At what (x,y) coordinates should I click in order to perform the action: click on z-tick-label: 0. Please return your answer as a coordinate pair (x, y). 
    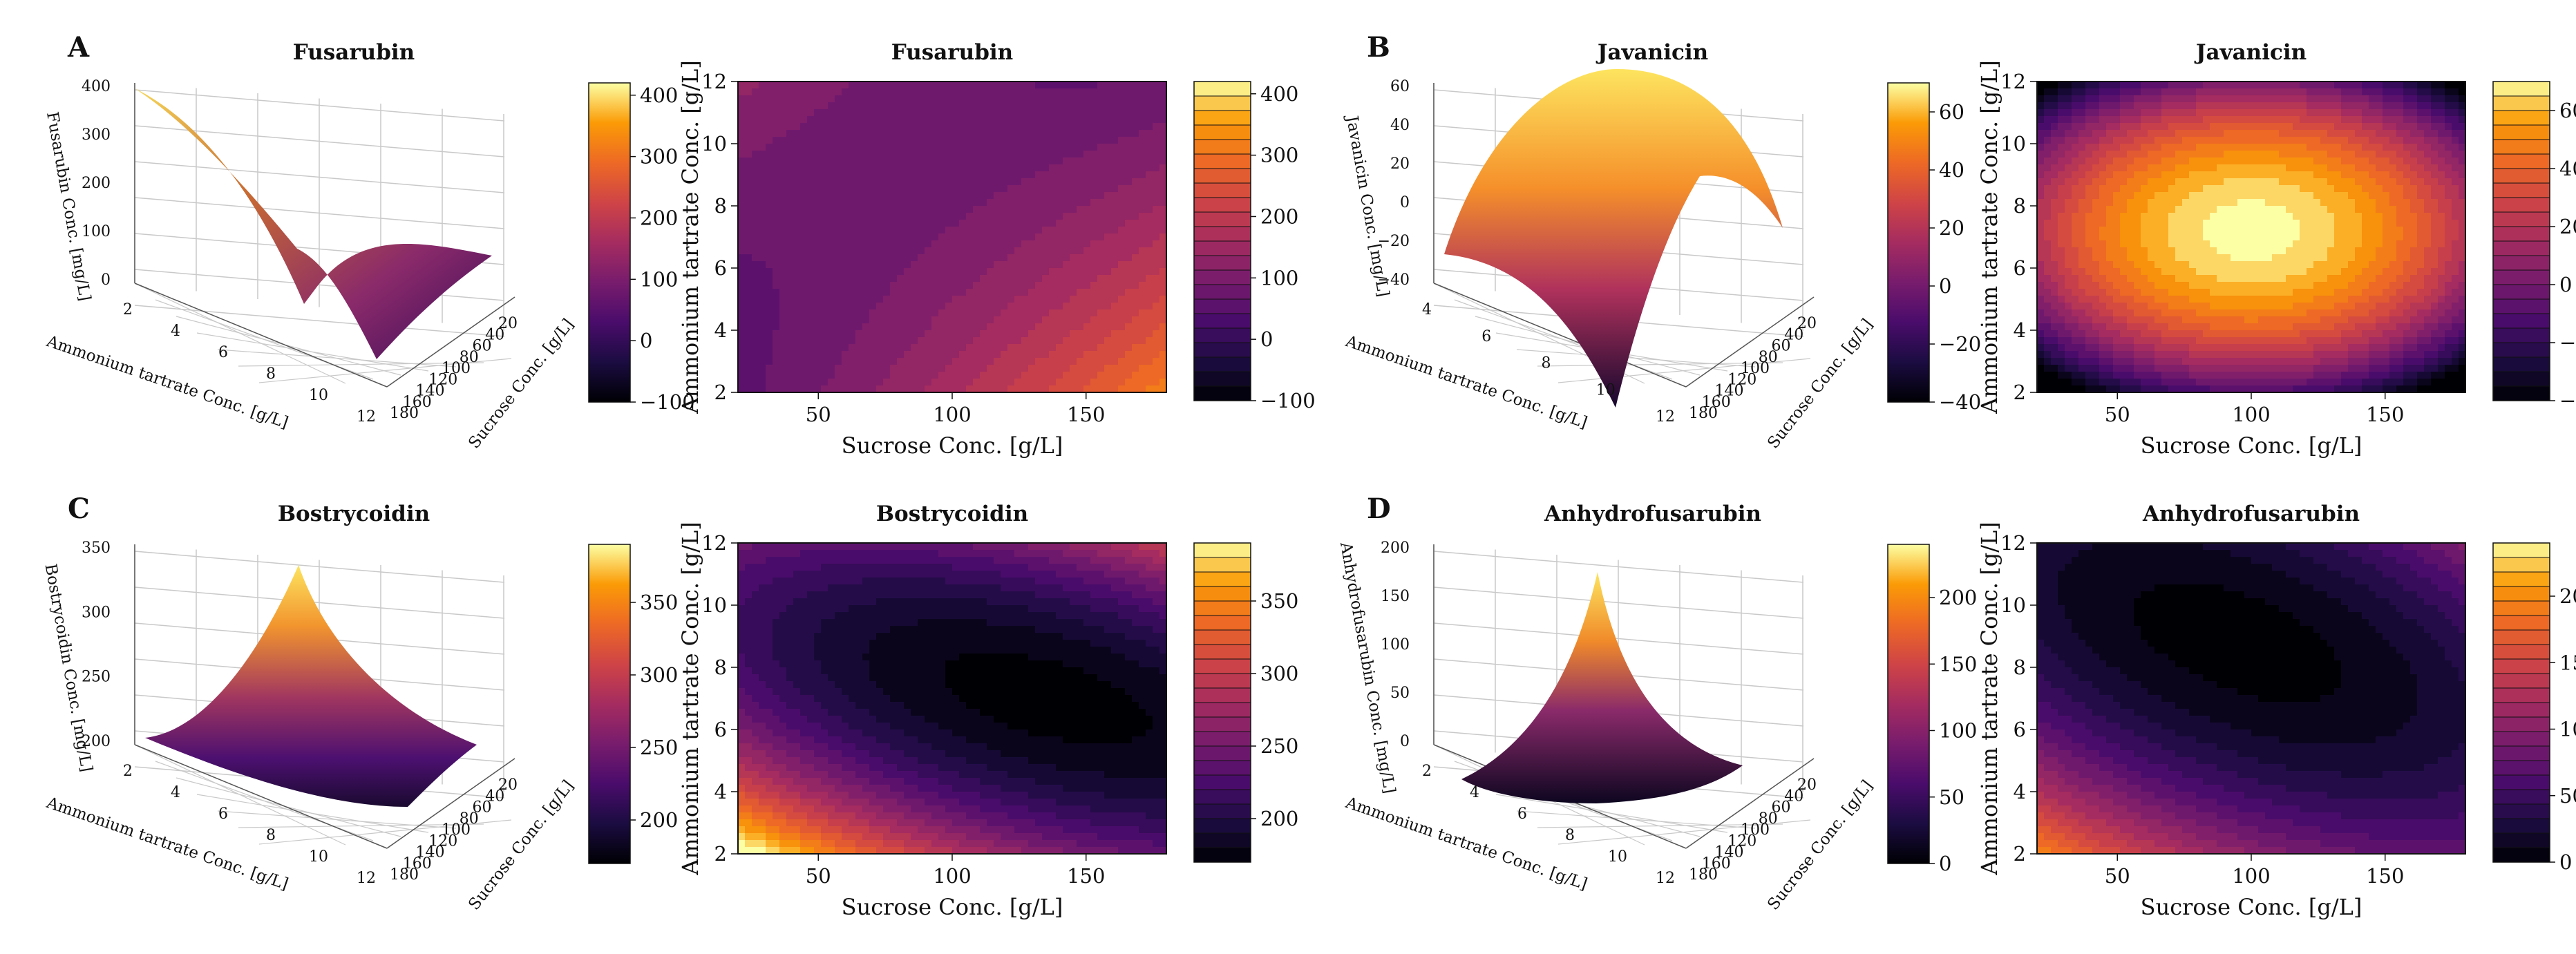
    Looking at the image, I should click on (106, 280).